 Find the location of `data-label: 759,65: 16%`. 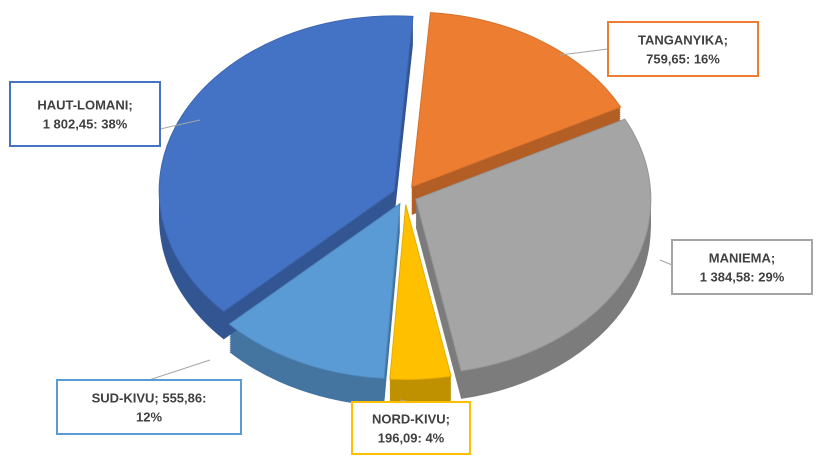

data-label: 759,65: 16% is located at coordinates (683, 59).